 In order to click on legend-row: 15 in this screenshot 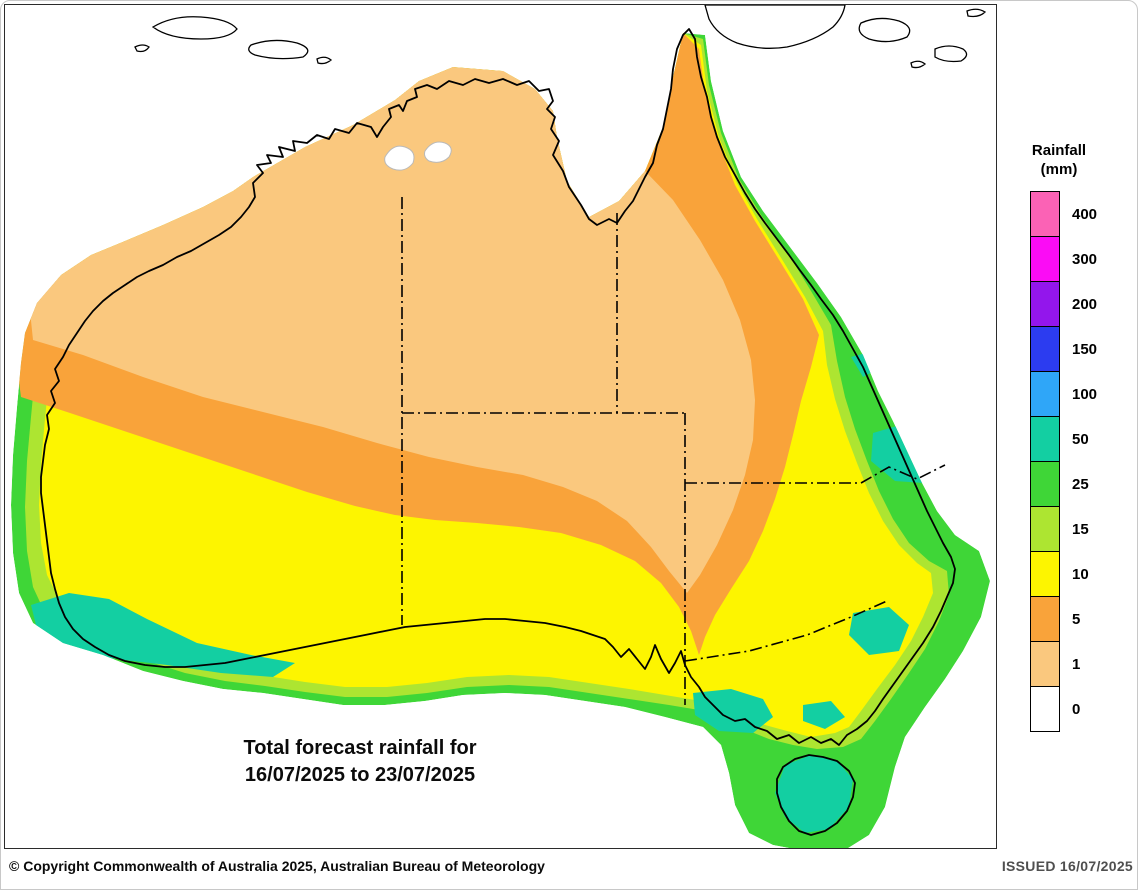, I will do `click(1083, 529)`.